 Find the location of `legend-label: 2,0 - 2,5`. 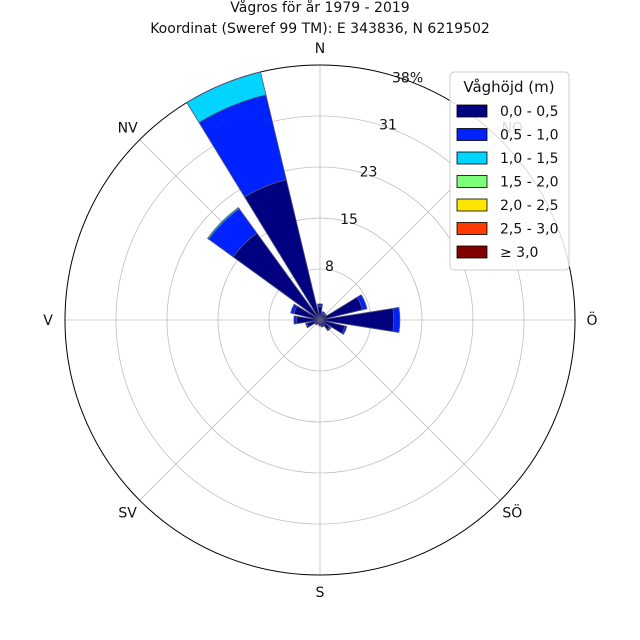

legend-label: 2,0 - 2,5 is located at coordinates (529, 206).